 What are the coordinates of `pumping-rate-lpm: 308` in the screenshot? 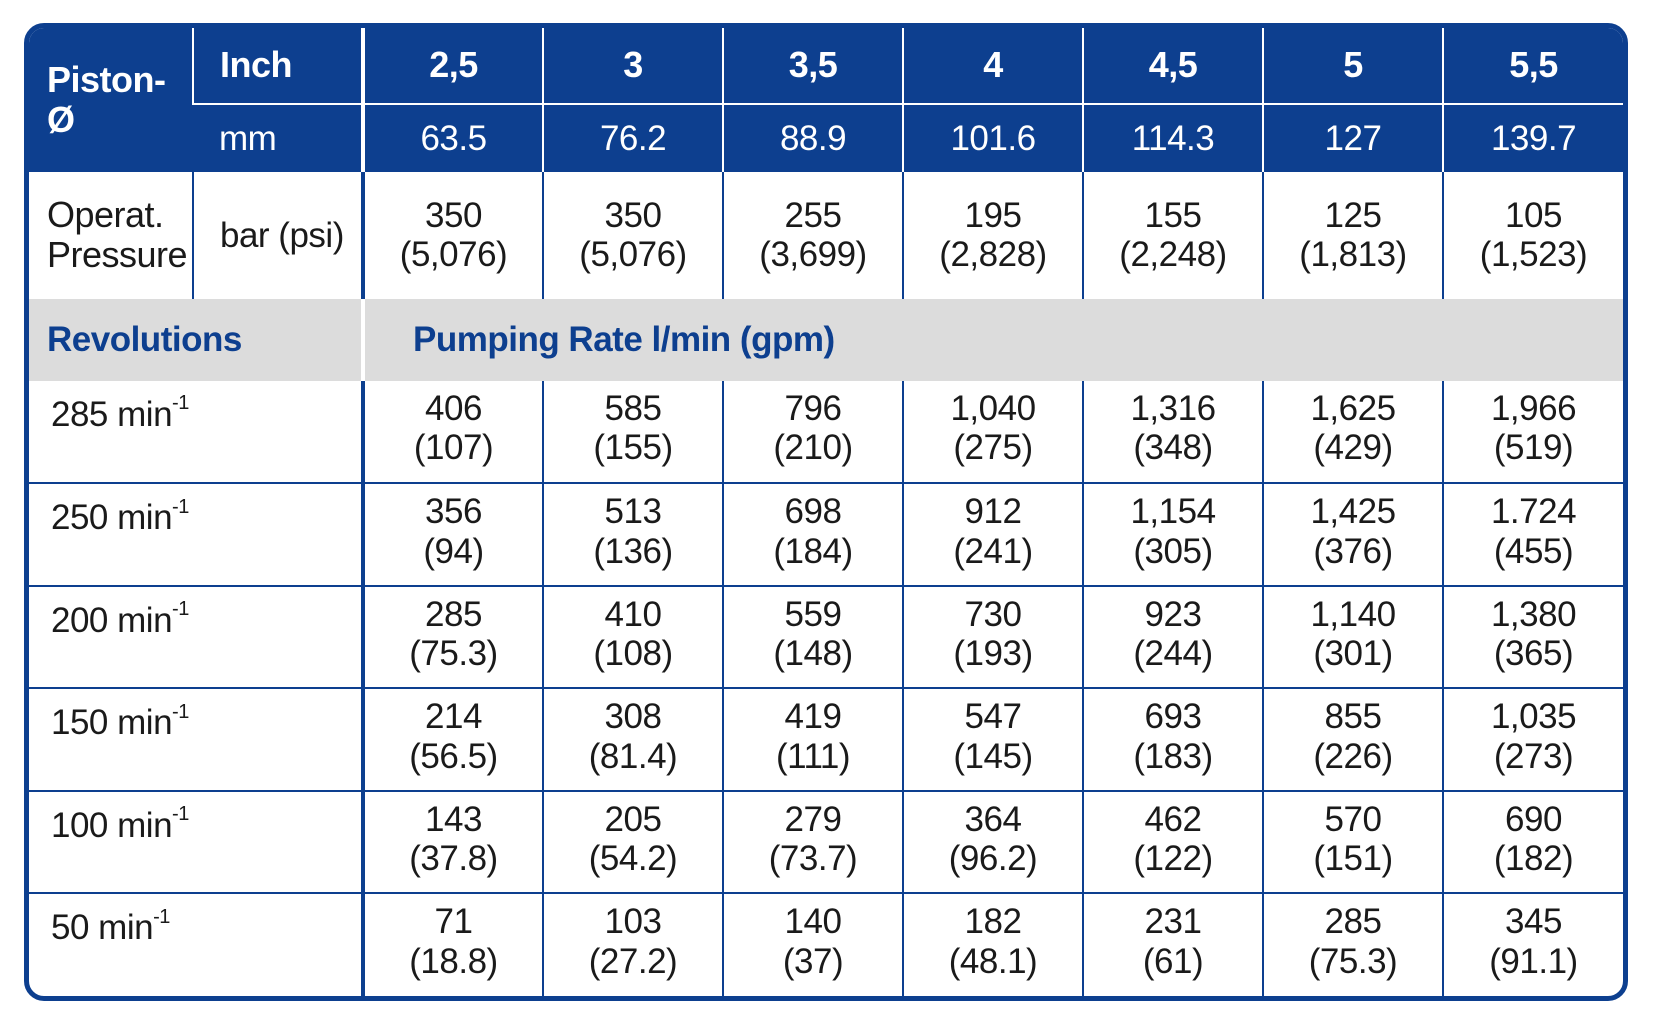 It's located at (633, 717).